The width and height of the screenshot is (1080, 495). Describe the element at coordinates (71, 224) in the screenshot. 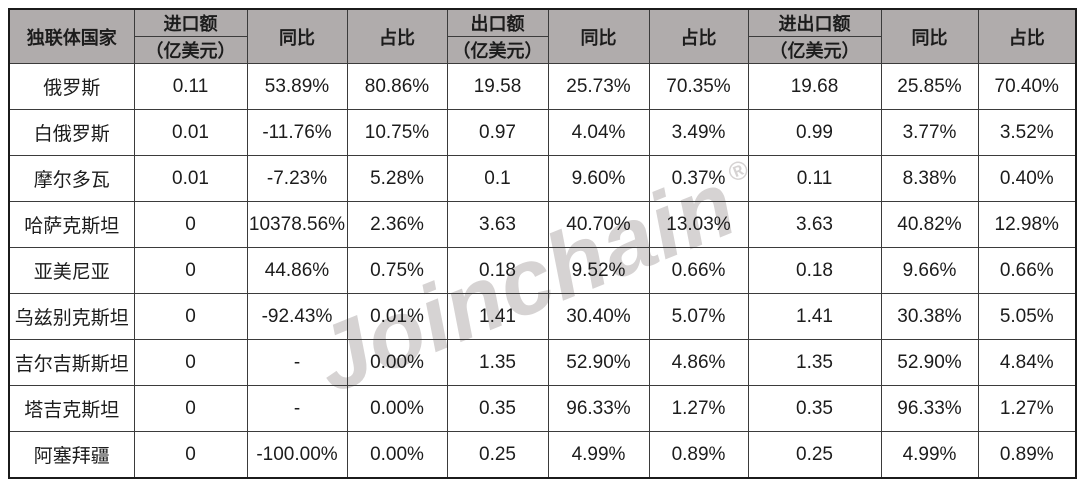

I see `country-cell: 哈萨克斯坦` at that location.